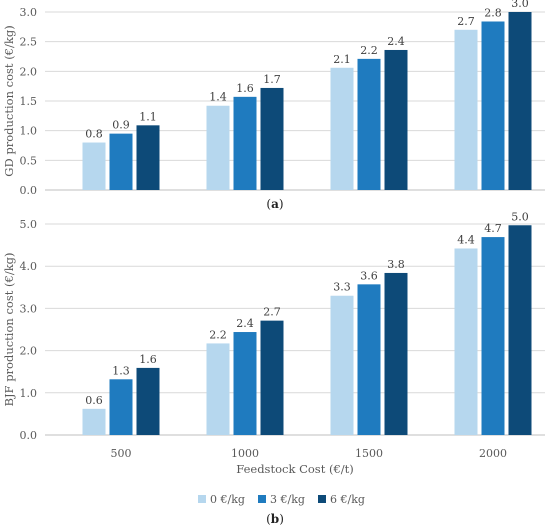  I want to click on data-label: 4.7, so click(493, 228).